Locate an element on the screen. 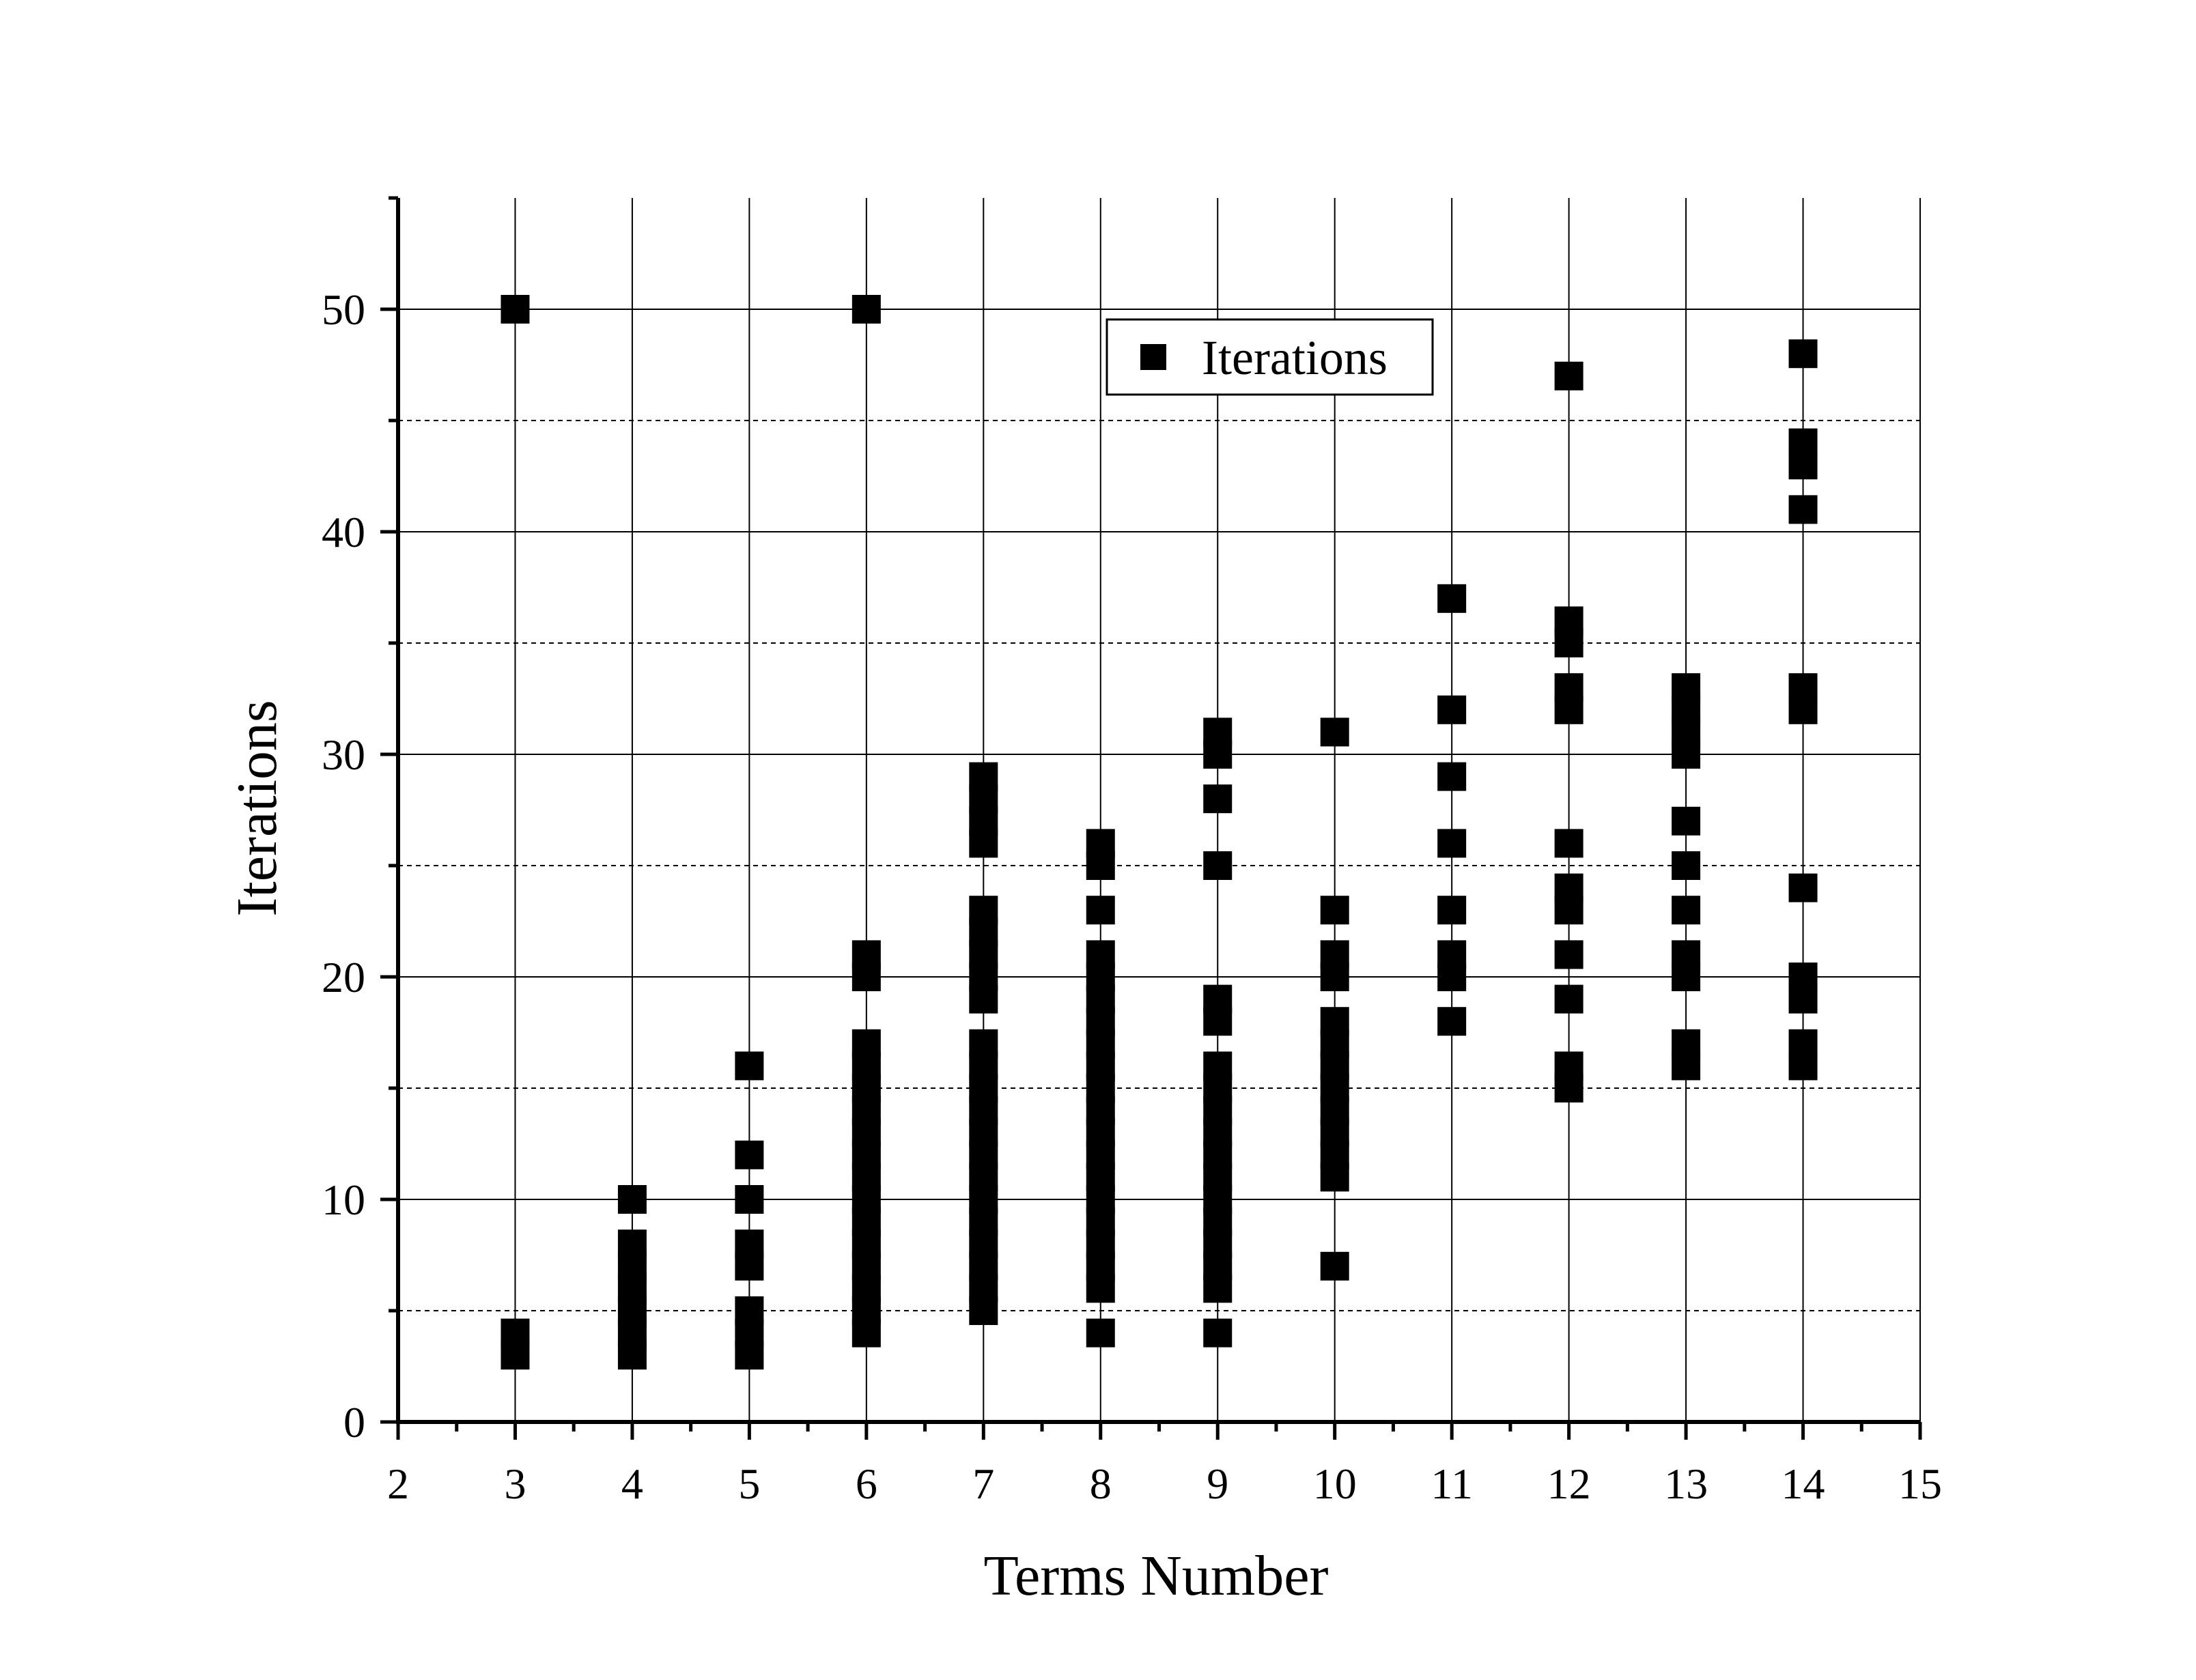  x-tick-label: 6 is located at coordinates (867, 1484).